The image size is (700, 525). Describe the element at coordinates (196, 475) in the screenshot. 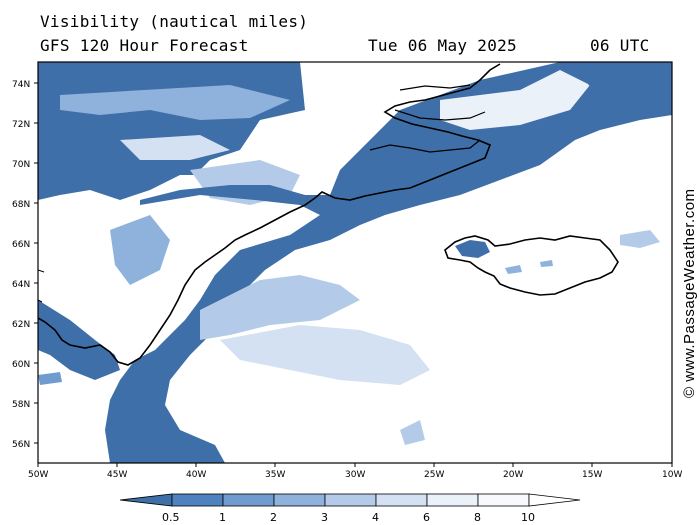

I see `lon-label: 40W` at that location.